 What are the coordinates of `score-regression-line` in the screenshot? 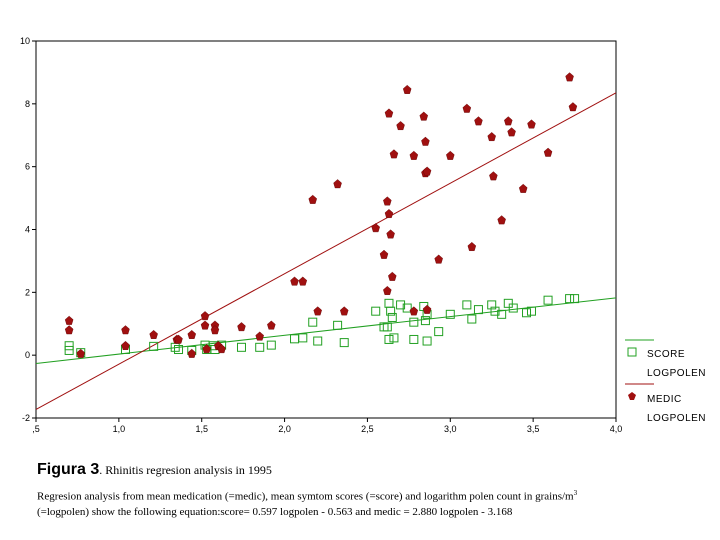 It's located at (326, 330).